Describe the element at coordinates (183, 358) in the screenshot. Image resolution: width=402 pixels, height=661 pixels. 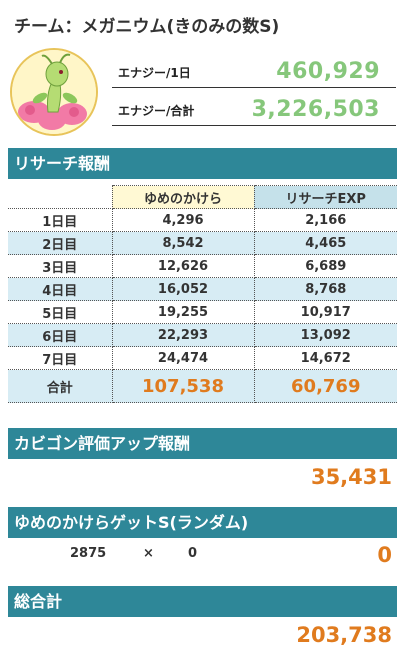
I see `row-shards: 24,474` at that location.